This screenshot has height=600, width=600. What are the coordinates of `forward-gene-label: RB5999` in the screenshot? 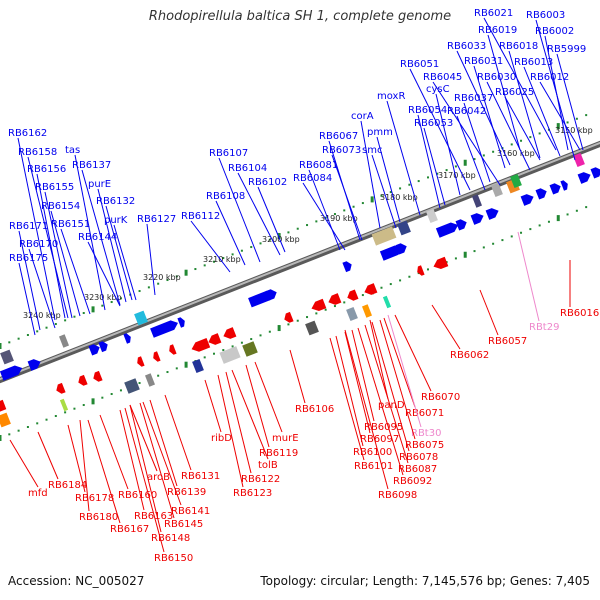 It's located at (566, 49).